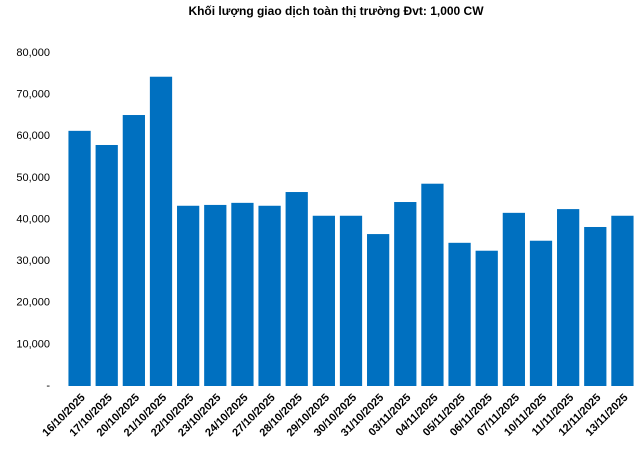 The width and height of the screenshot is (640, 453). I want to click on y-tick-label: 50,000, so click(33, 178).